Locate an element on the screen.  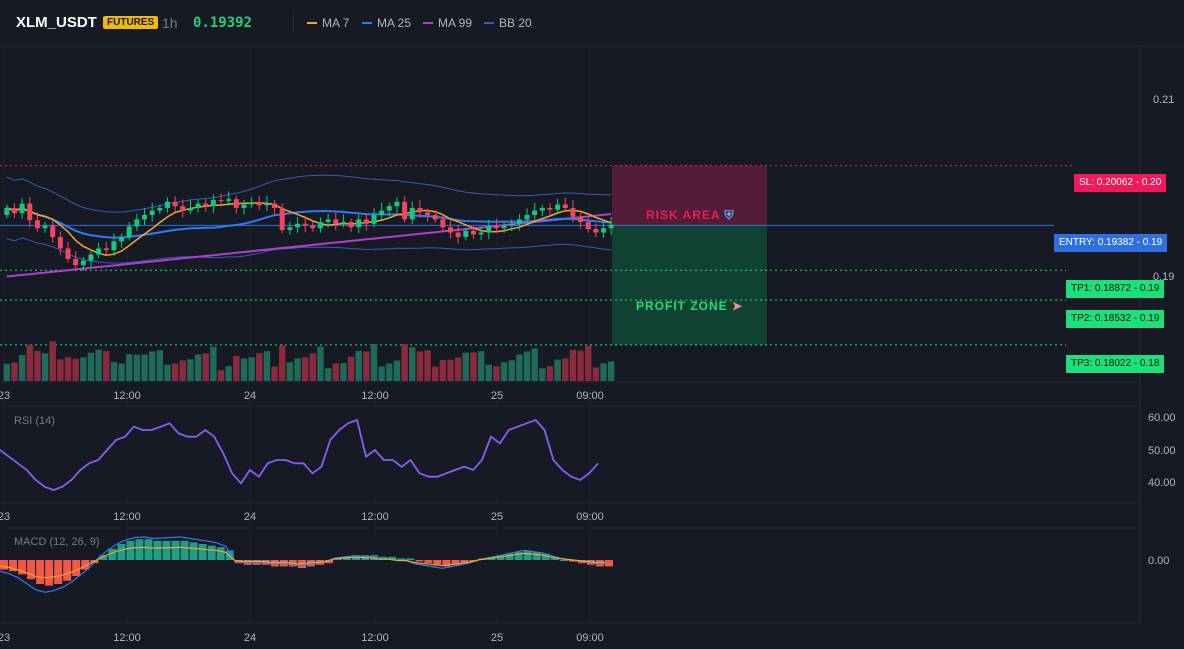
legend-ma99: MA 99 is located at coordinates (447, 23).